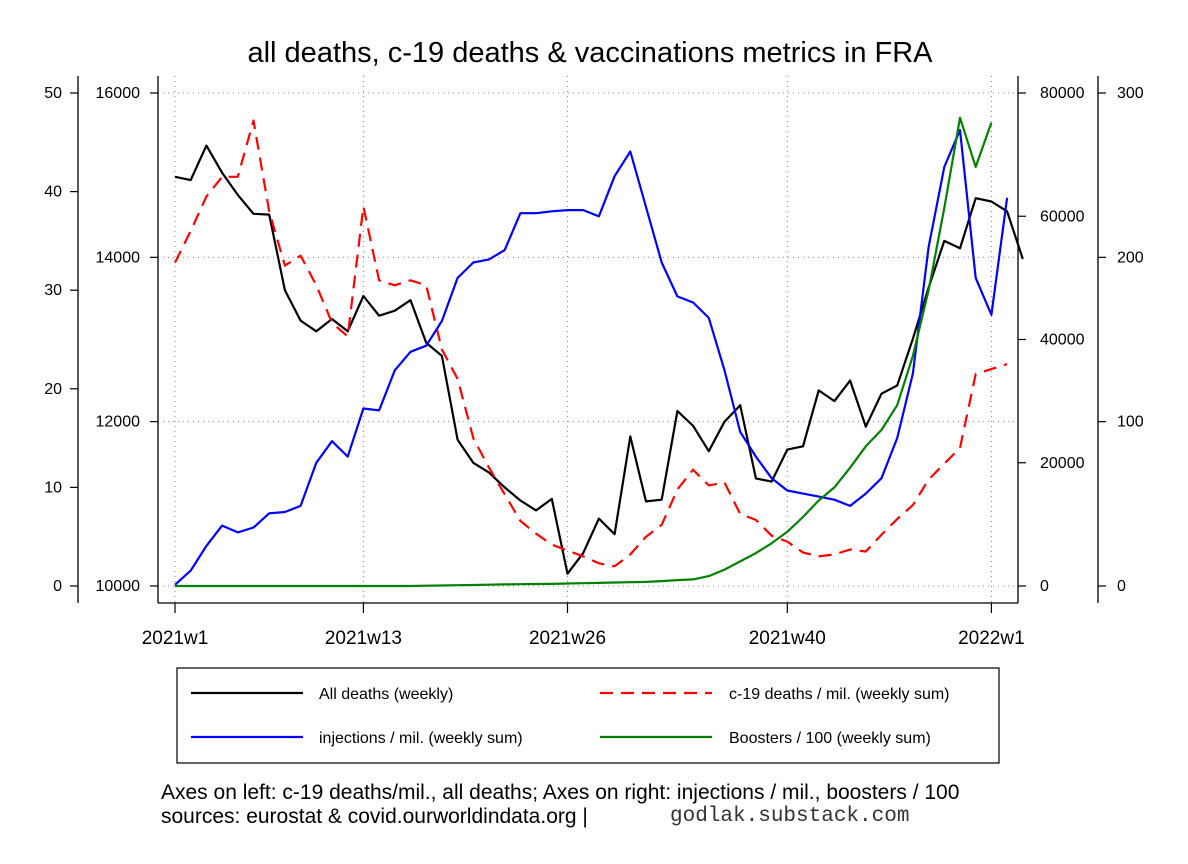  I want to click on c19-axis-label-1: 10, so click(53, 487).